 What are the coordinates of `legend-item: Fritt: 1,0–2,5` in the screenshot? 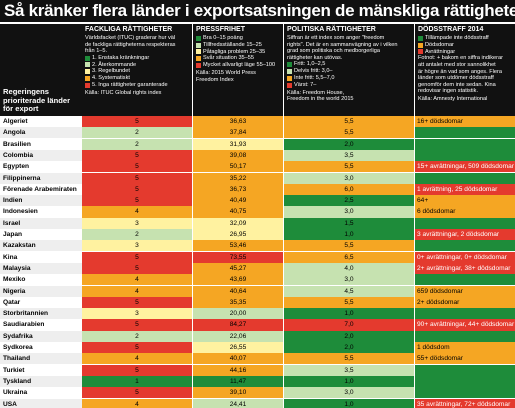 It's located at (349, 64).